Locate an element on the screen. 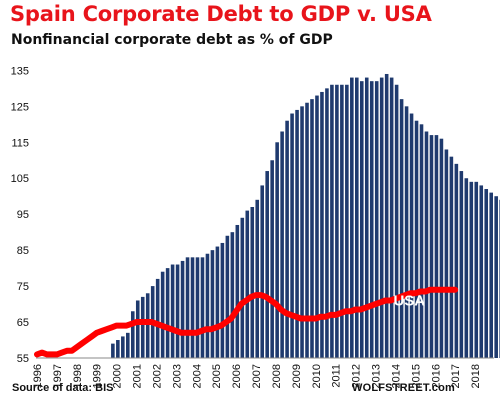  y-tick-label: 65 is located at coordinates (23, 323).